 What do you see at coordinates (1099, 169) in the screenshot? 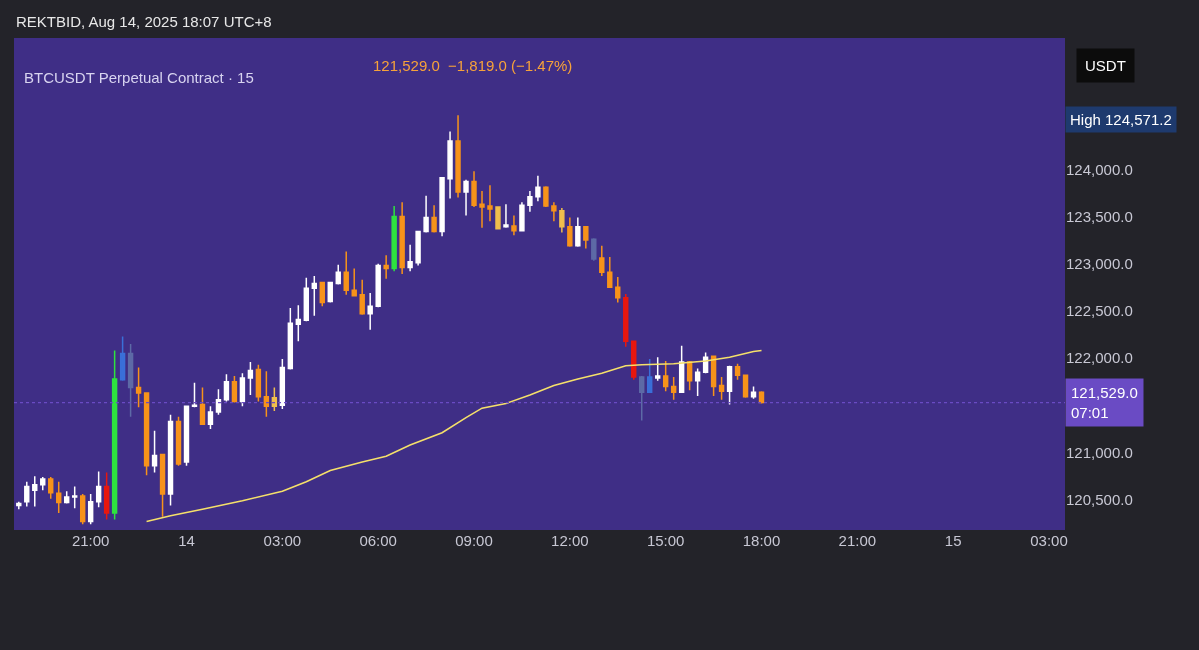
I see `y-tick-label: 124,000.0` at bounding box center [1099, 169].